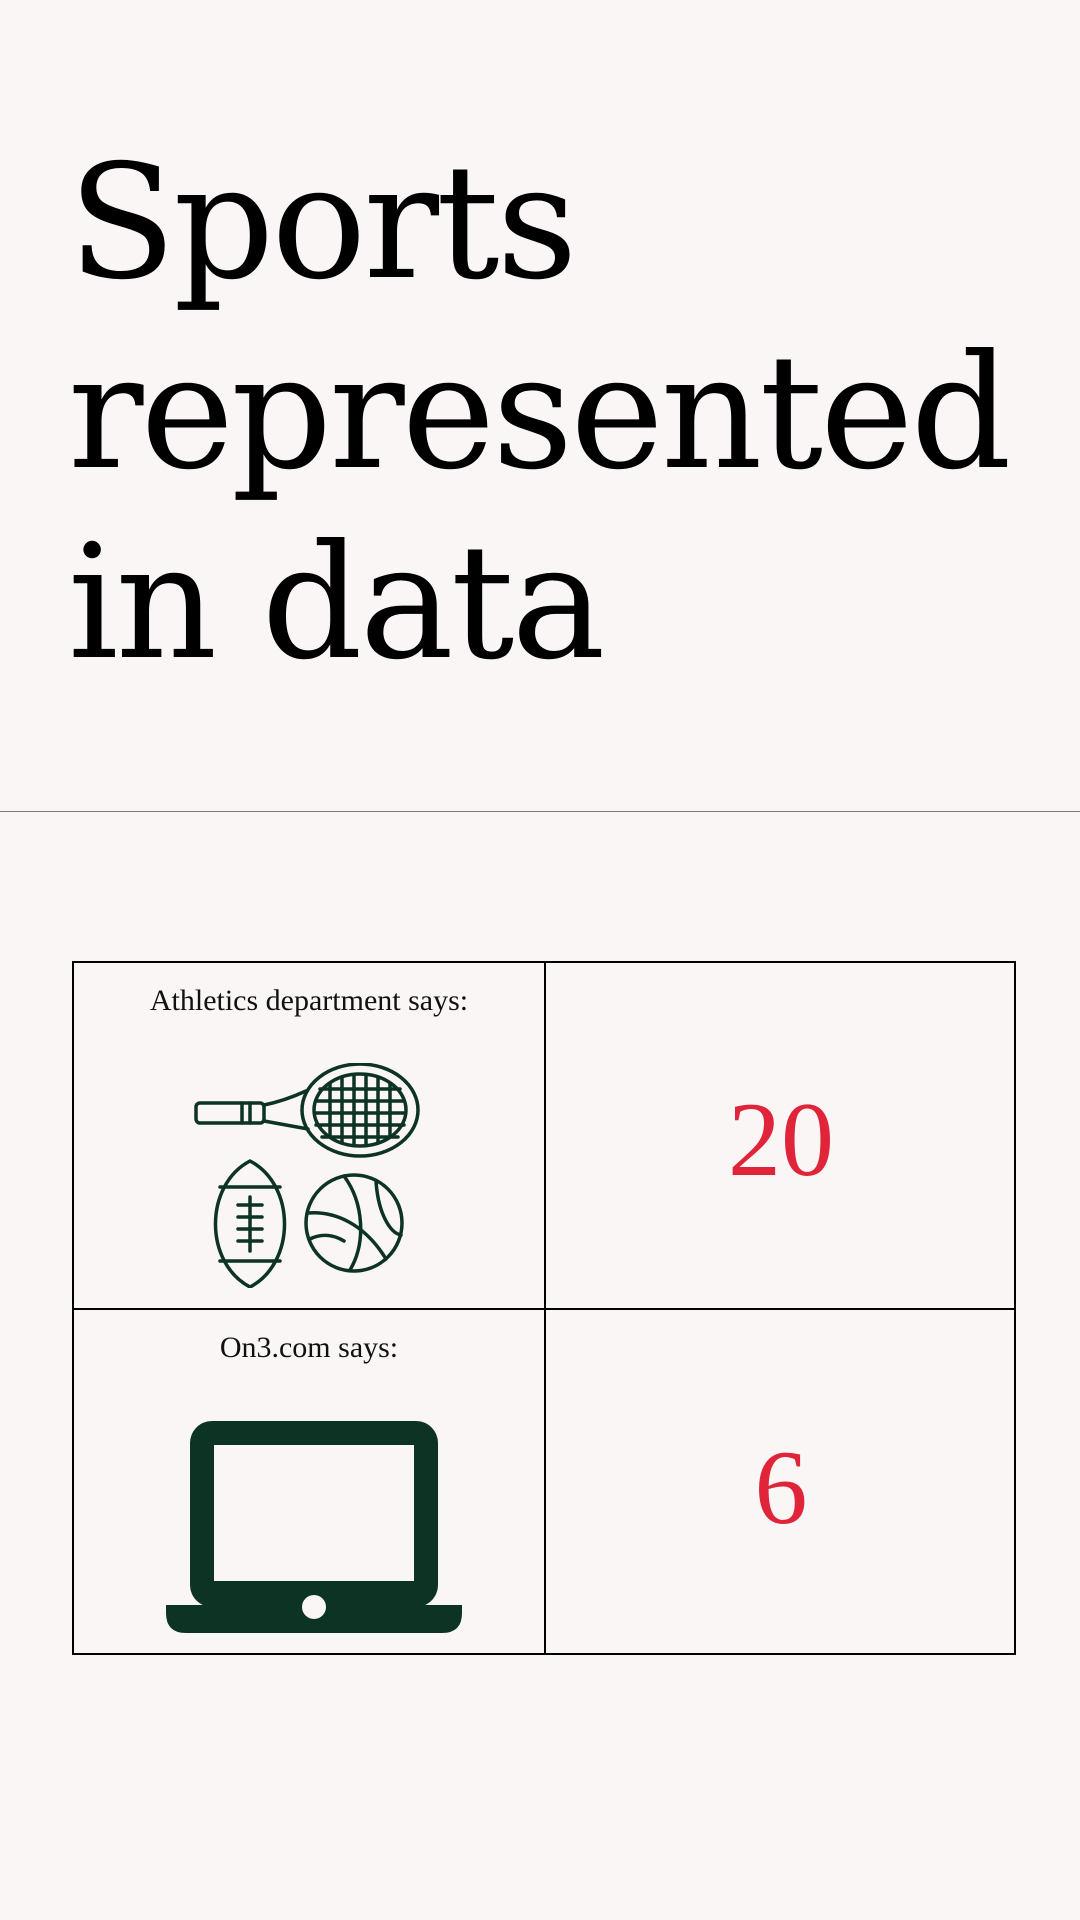  I want to click on title-line-1: Sports, so click(323, 223).